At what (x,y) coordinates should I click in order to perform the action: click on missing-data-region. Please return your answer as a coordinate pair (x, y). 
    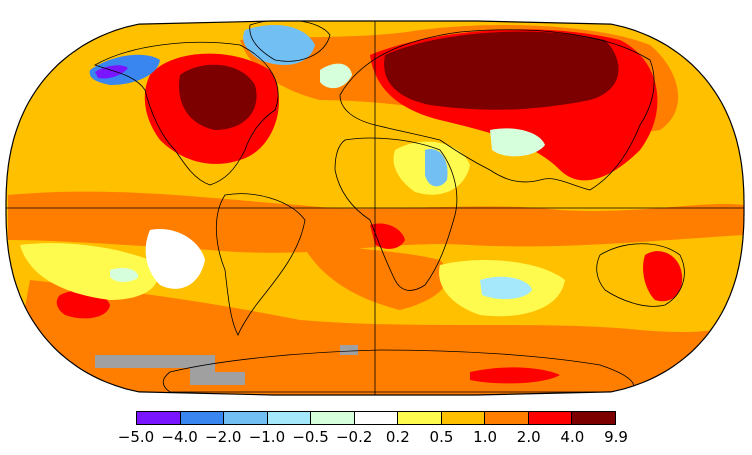
    Looking at the image, I should click on (170, 370).